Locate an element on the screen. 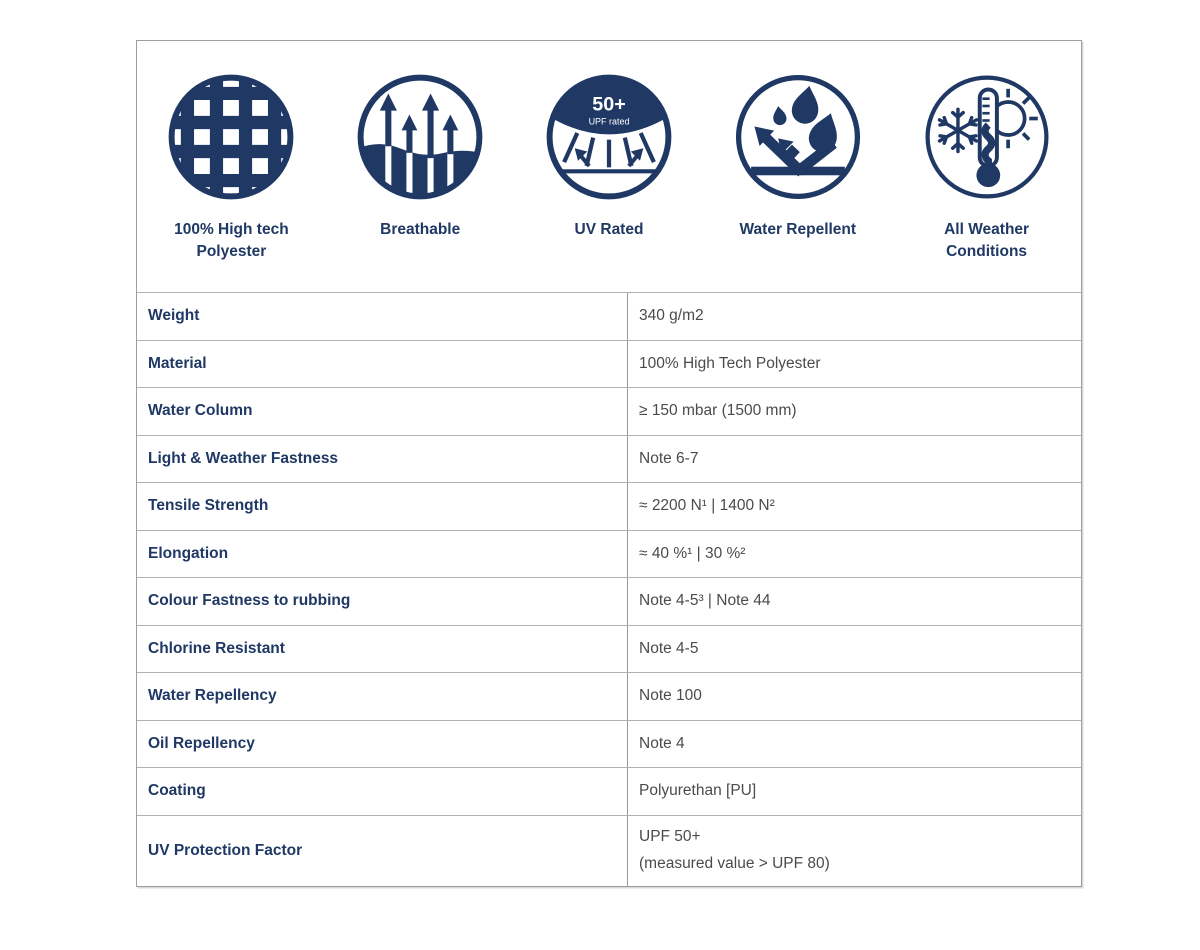 This screenshot has width=1200, height=950. table-row: Water Column ≥ 150 mbar (1500 mm) is located at coordinates (609, 411).